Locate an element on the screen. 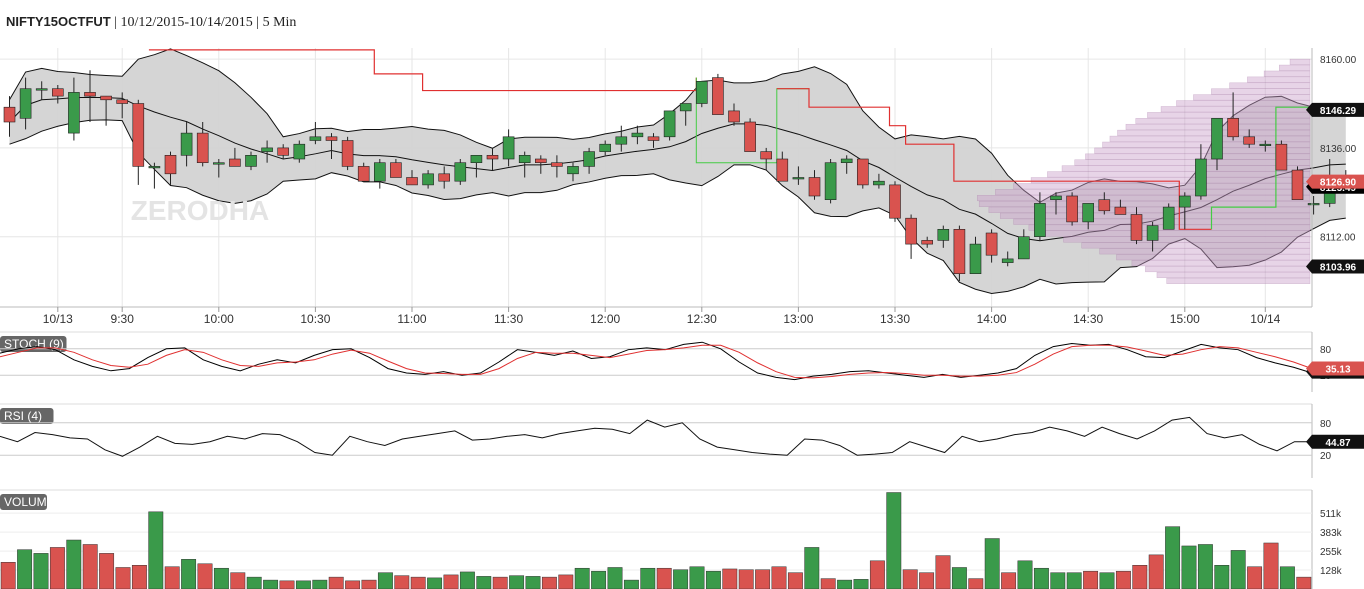  symbol-label: NIFTY15OCTFUT is located at coordinates (58, 21).